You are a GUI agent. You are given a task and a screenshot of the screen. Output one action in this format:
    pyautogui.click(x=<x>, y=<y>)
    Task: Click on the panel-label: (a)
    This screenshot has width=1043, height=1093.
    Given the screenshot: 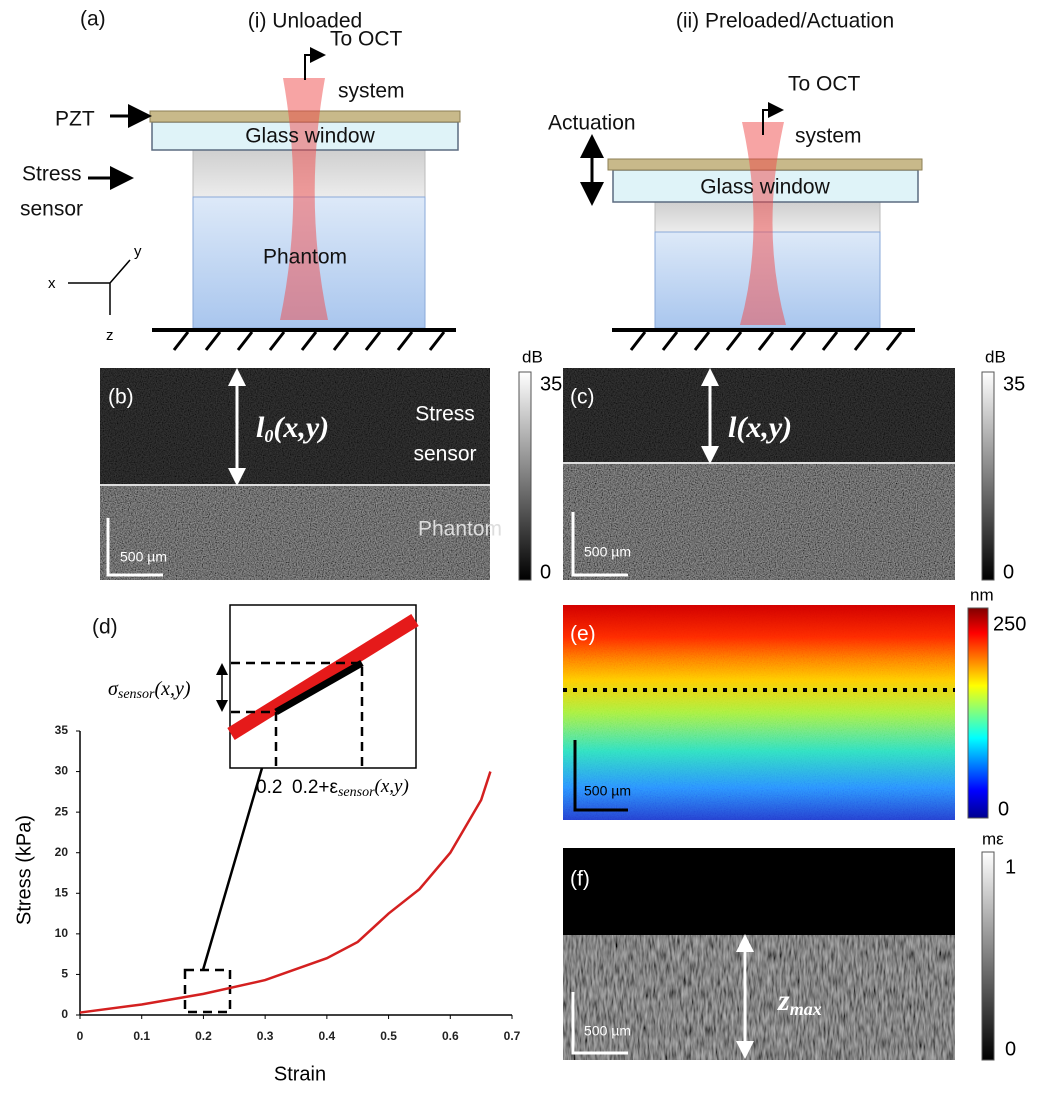 What is the action you would take?
    pyautogui.click(x=93, y=19)
    